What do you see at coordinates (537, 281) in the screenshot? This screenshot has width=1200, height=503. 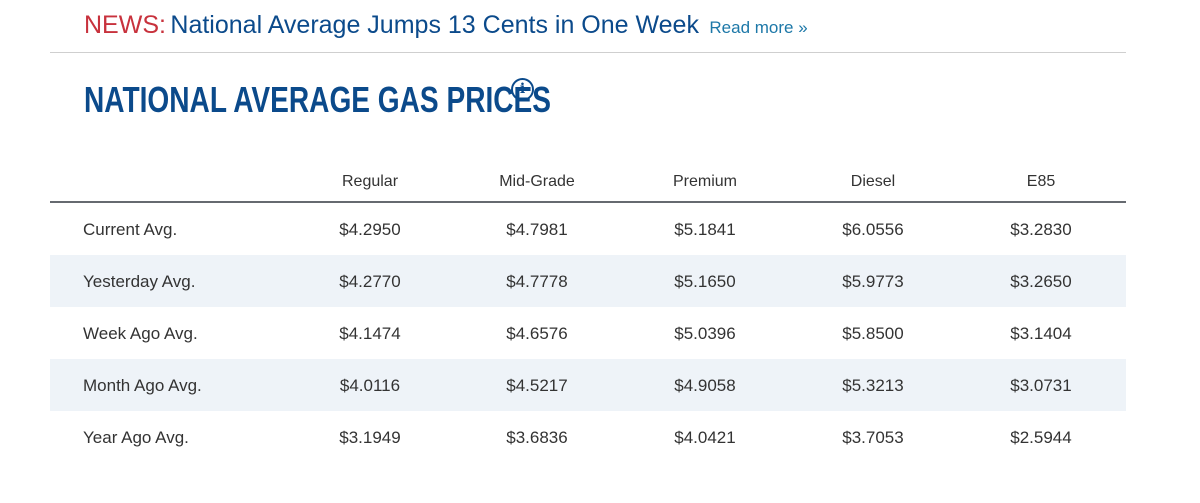 I see `price-cell: $4.7778` at bounding box center [537, 281].